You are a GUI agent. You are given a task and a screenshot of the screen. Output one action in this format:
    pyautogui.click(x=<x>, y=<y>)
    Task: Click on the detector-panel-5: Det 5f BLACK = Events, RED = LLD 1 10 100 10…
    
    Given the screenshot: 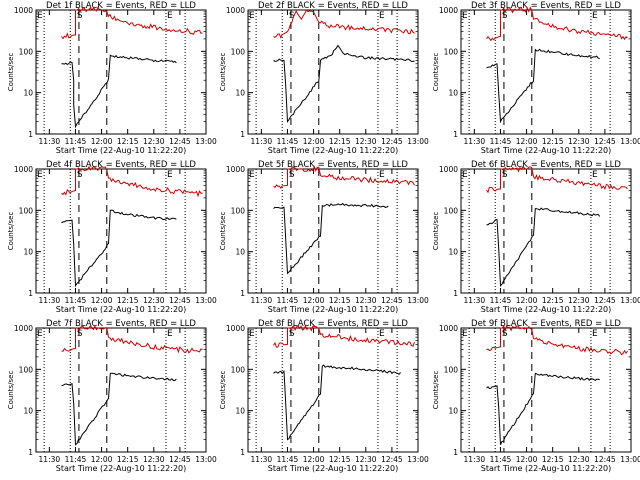 What is the action you would take?
    pyautogui.click(x=324, y=237)
    